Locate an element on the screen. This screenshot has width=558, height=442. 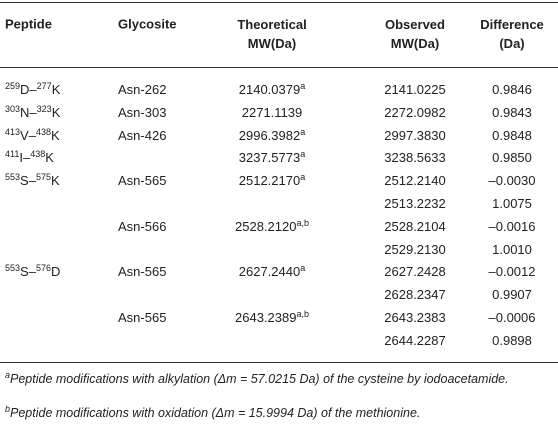
table-cell: –0.0012 is located at coordinates (512, 272).